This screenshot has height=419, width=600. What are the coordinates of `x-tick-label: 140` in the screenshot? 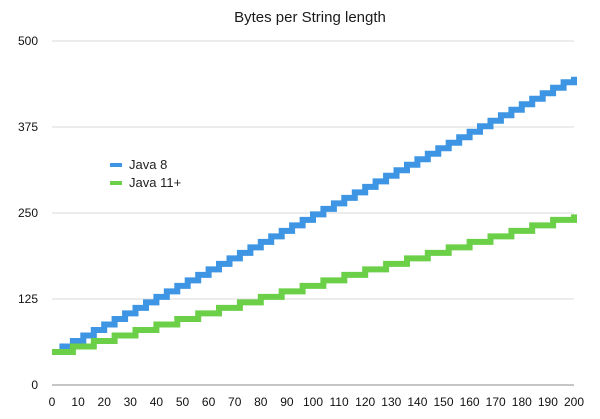 It's located at (417, 402).